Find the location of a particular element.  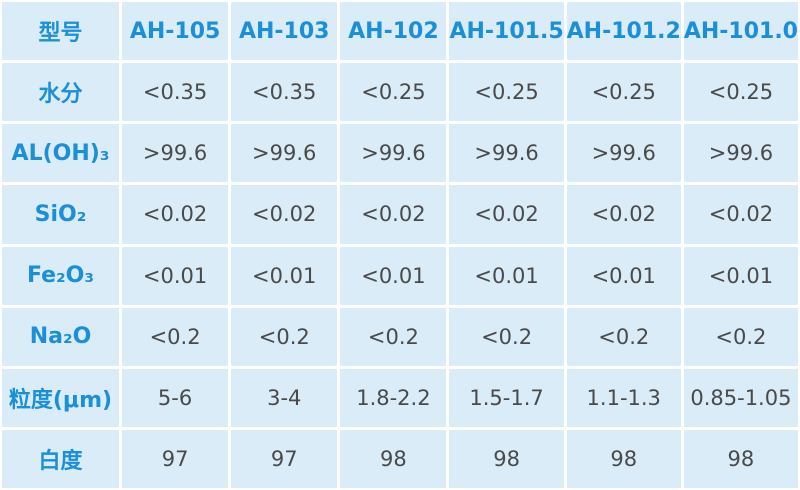

value-cell: 5-6 is located at coordinates (175, 397).